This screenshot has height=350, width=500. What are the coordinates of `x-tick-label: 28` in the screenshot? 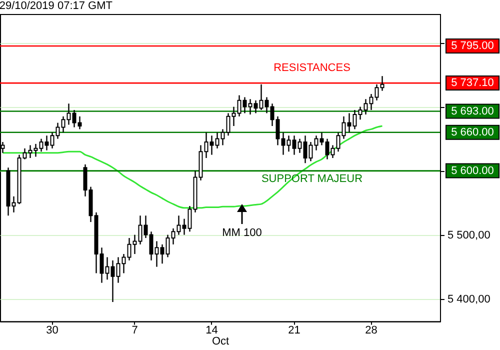 It's located at (371, 330).